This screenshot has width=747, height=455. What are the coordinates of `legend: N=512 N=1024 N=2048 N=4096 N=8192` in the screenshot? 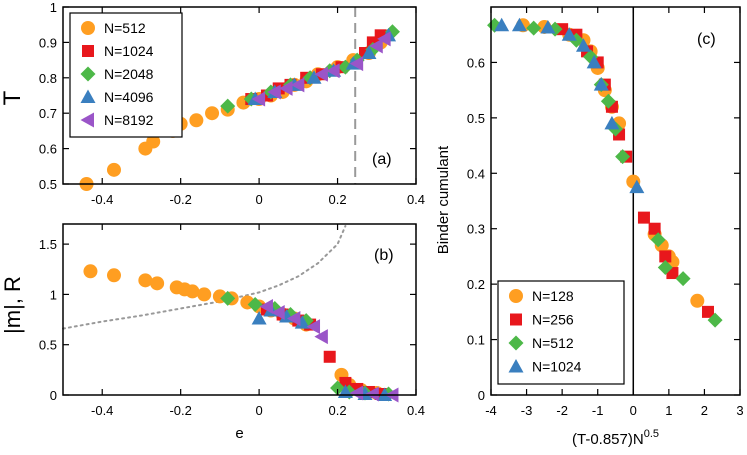 It's located at (126, 75).